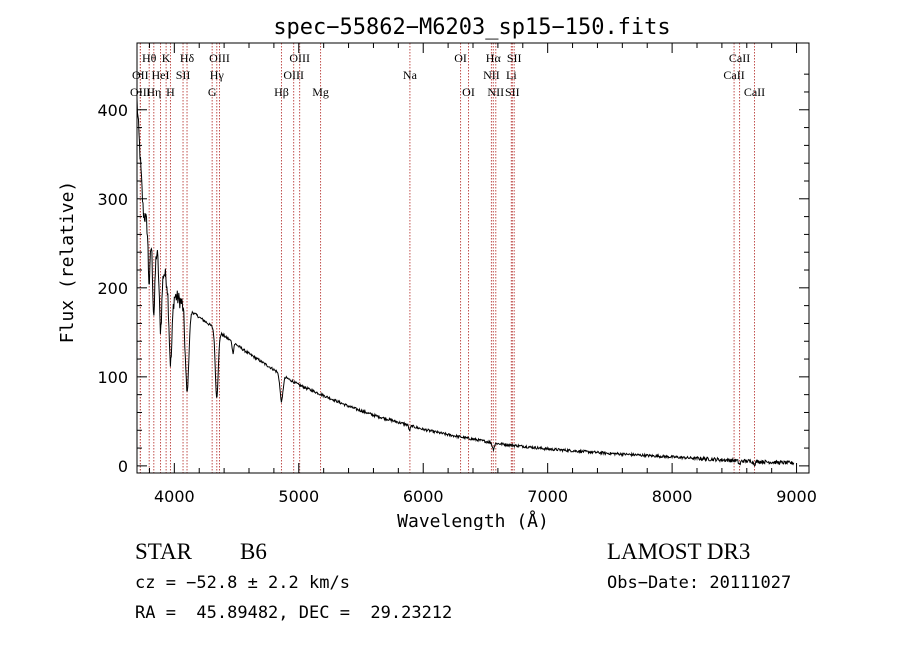  I want to click on line-marker-label-27: CaII, so click(754, 92).